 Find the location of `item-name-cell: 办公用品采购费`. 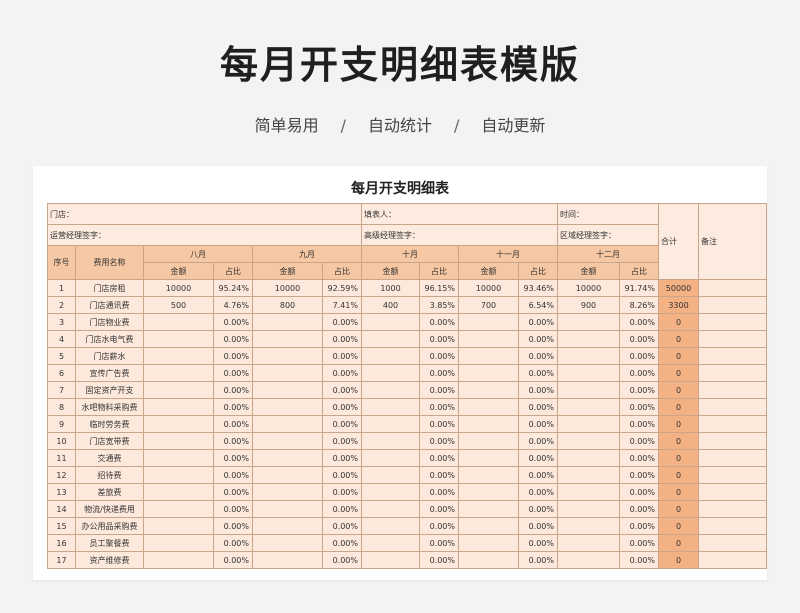

item-name-cell: 办公用品采购费 is located at coordinates (109, 526).